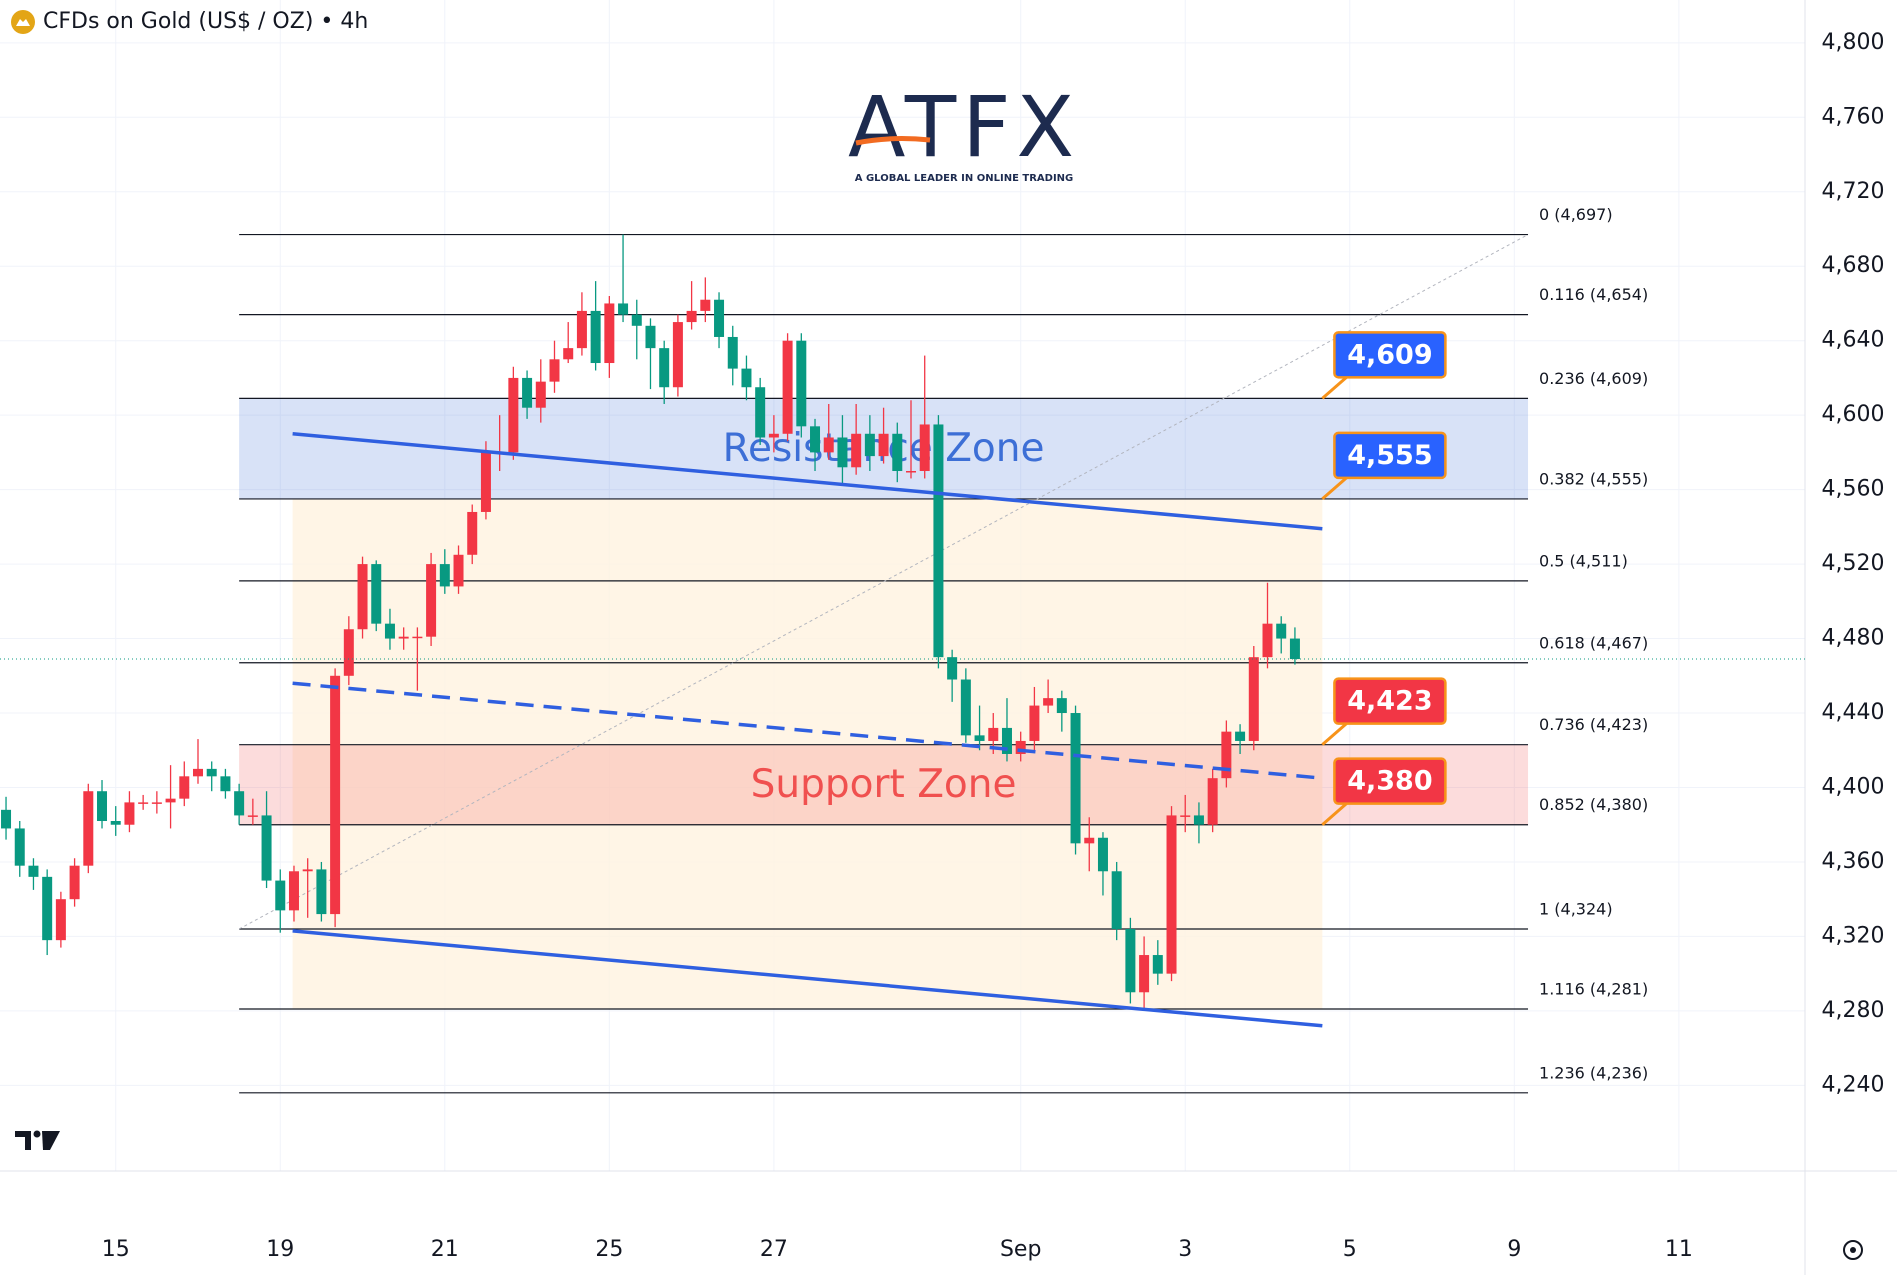  Describe the element at coordinates (1853, 1010) in the screenshot. I see `y-tick-label: 4,280` at that location.